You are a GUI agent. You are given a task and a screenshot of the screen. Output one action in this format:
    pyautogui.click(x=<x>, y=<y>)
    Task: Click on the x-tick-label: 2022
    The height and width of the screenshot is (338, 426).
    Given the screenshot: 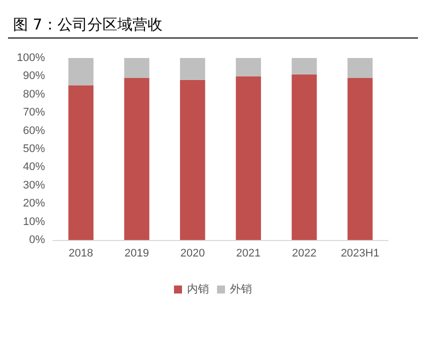 What is the action you would take?
    pyautogui.click(x=304, y=254)
    